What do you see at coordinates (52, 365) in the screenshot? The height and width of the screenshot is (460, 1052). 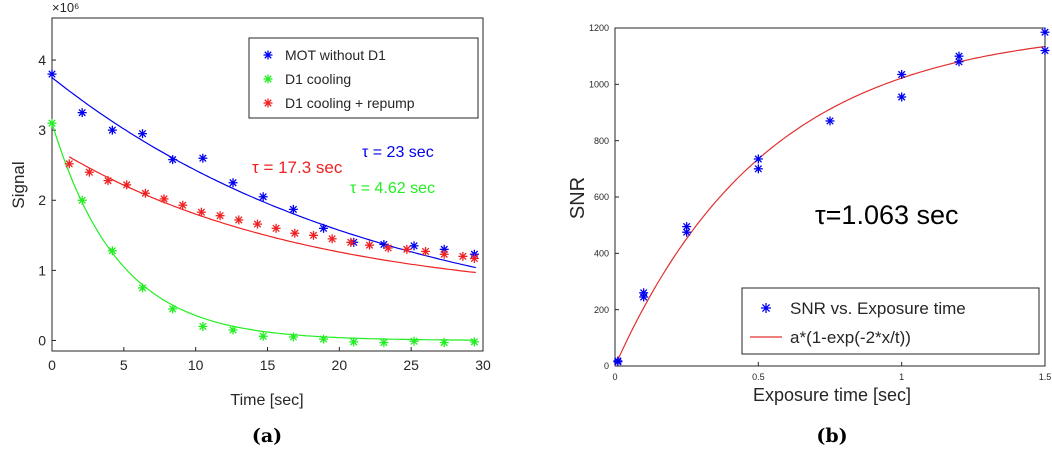 I see `panel-a-xtick-label-0: 0` at bounding box center [52, 365].